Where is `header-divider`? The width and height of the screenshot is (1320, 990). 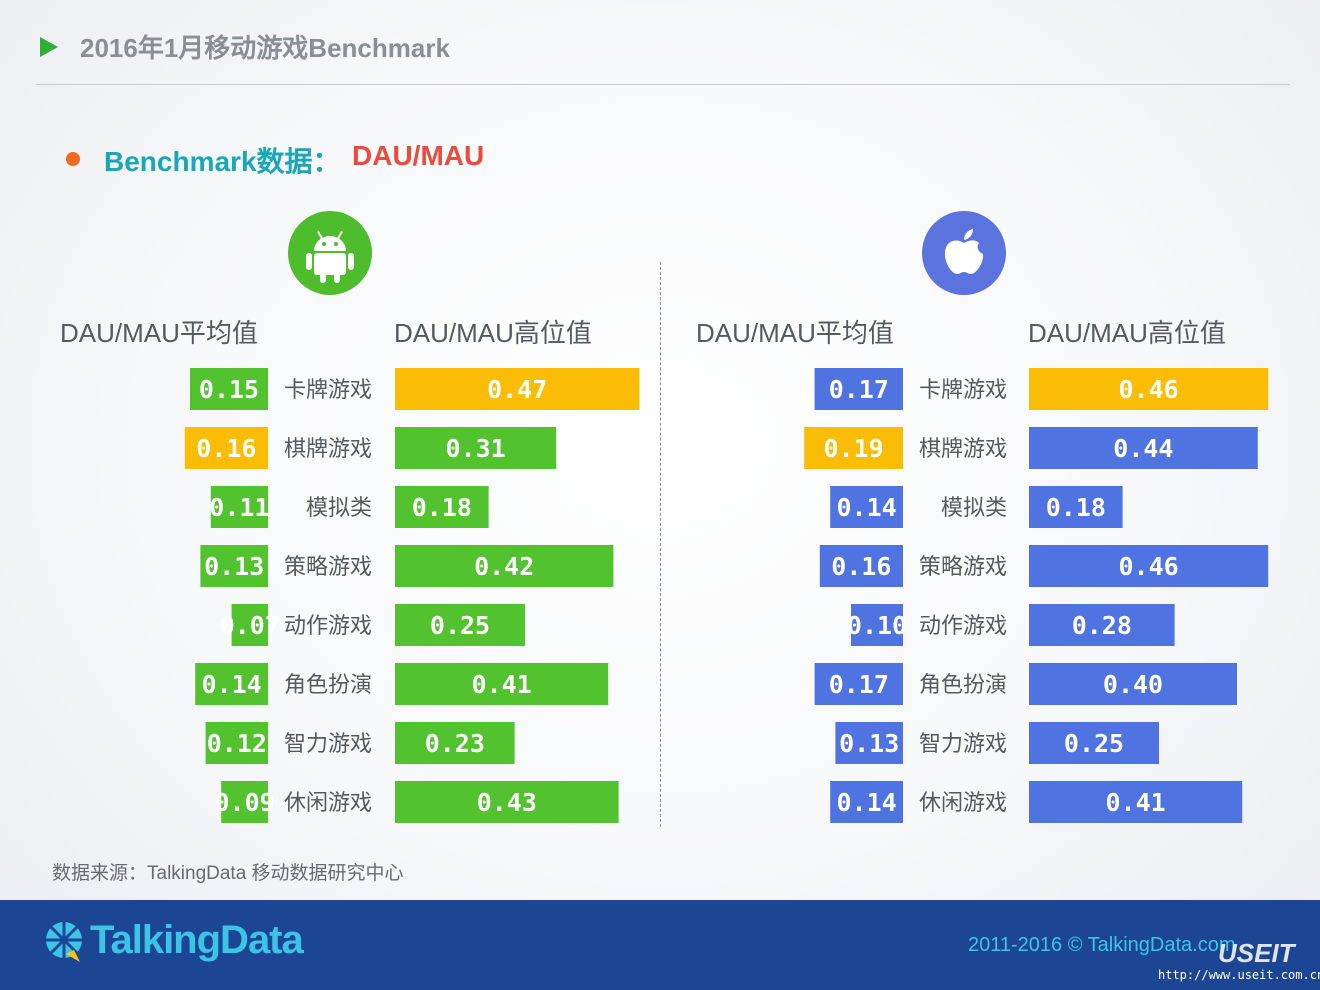
header-divider is located at coordinates (663, 84).